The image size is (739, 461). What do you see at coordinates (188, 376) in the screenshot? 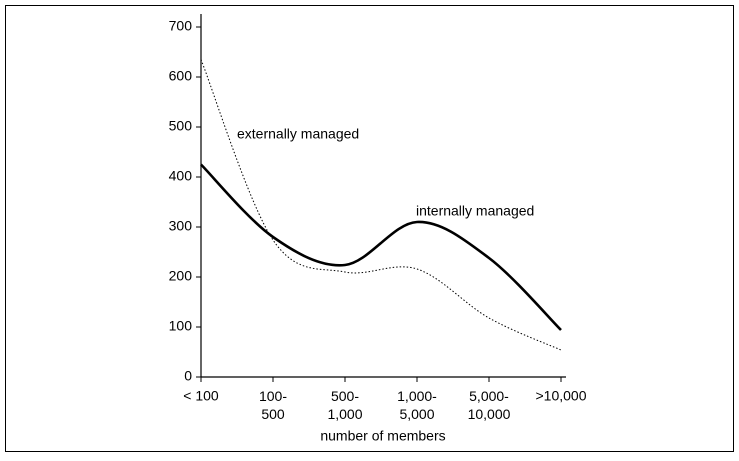
I see `y-tick-label: 0` at bounding box center [188, 376].